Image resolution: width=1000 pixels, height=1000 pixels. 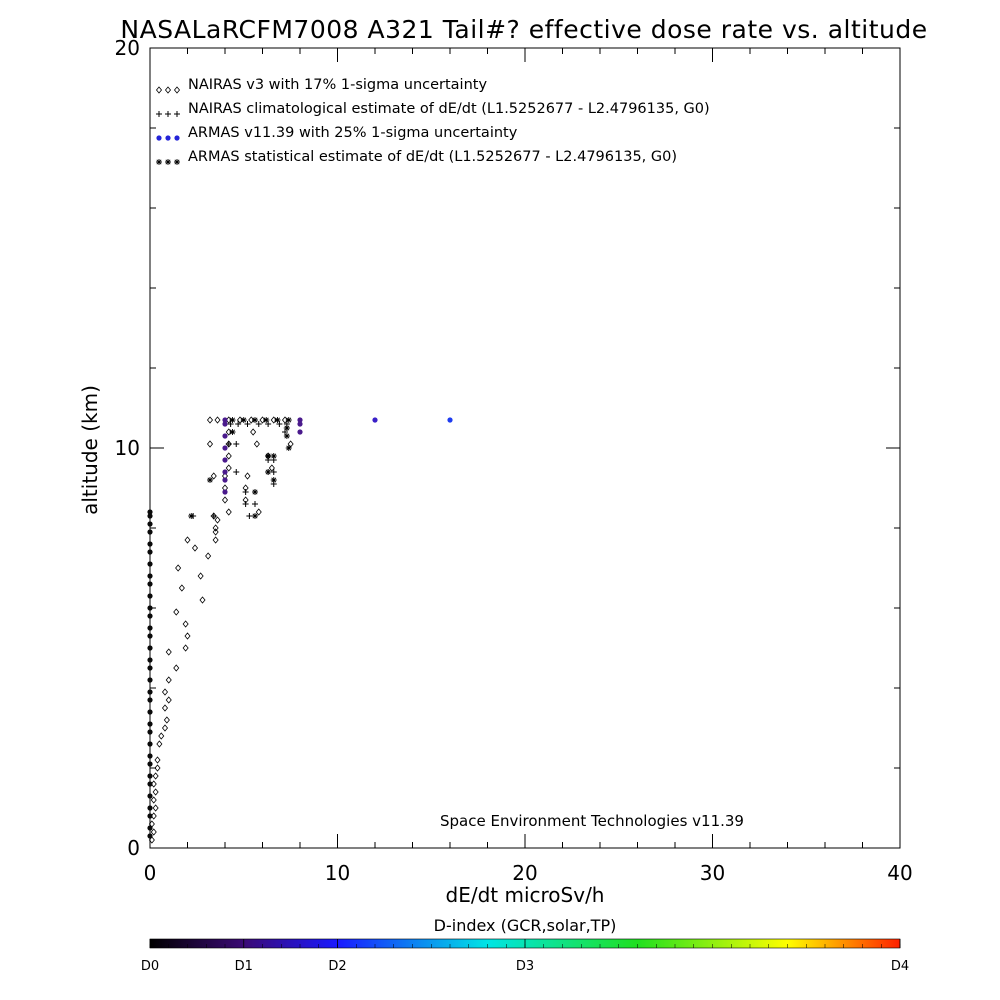 I want to click on colorbar-labels: D0 D1 D2 D3 D4, so click(x=525, y=956).